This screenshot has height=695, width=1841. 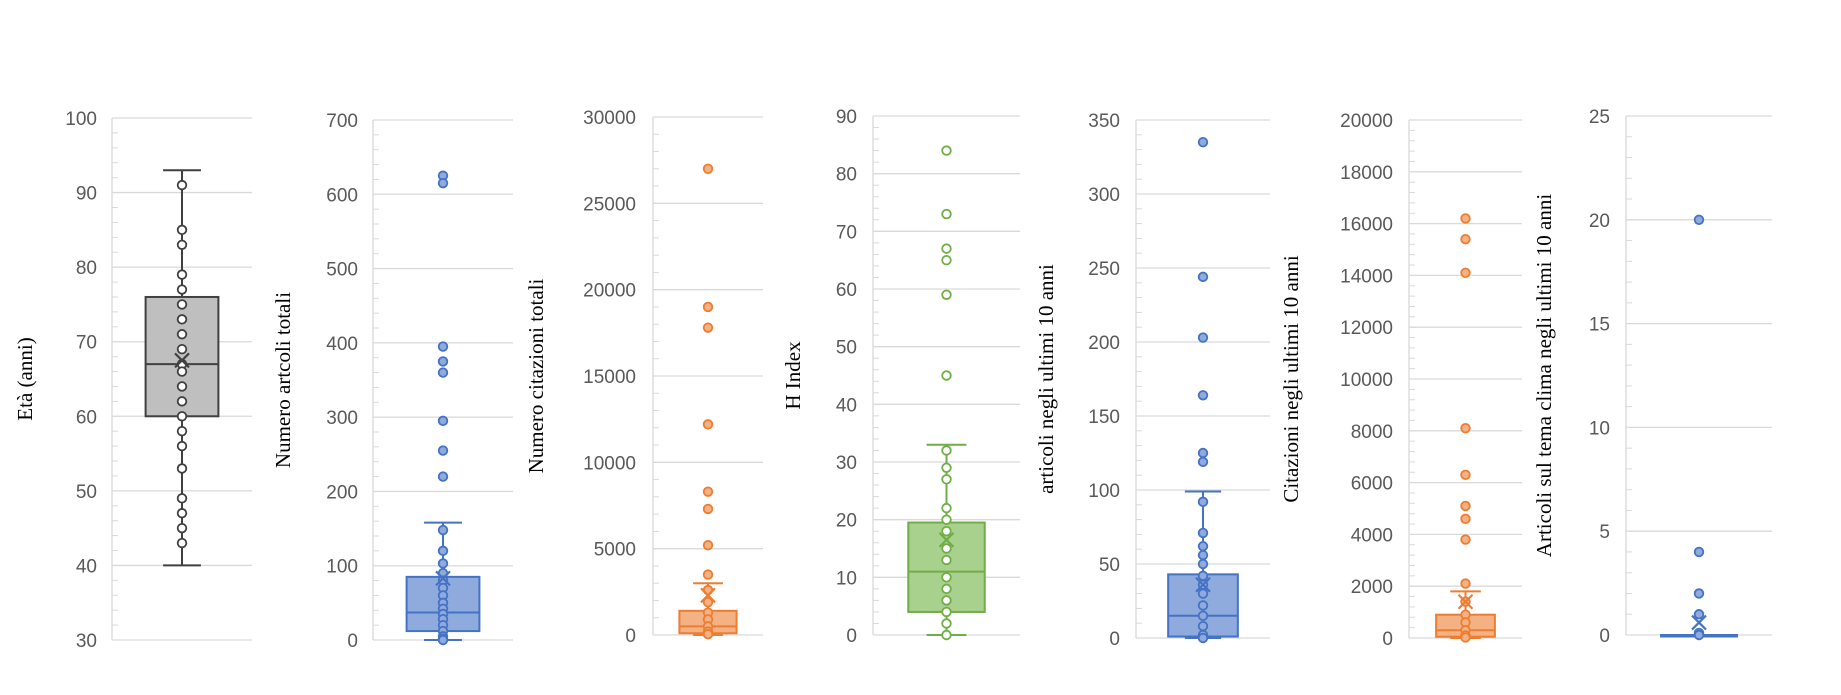 I want to click on y-axis-title: Età (anni), so click(x=25, y=378).